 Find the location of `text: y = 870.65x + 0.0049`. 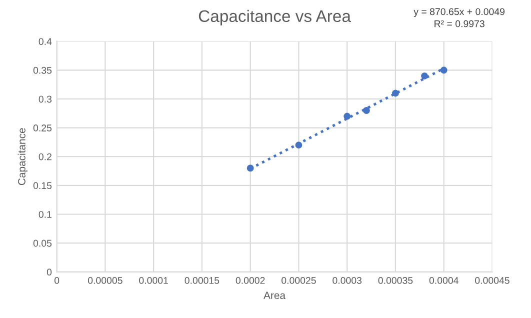

text: y = 870.65x + 0.0049 is located at coordinates (459, 13).